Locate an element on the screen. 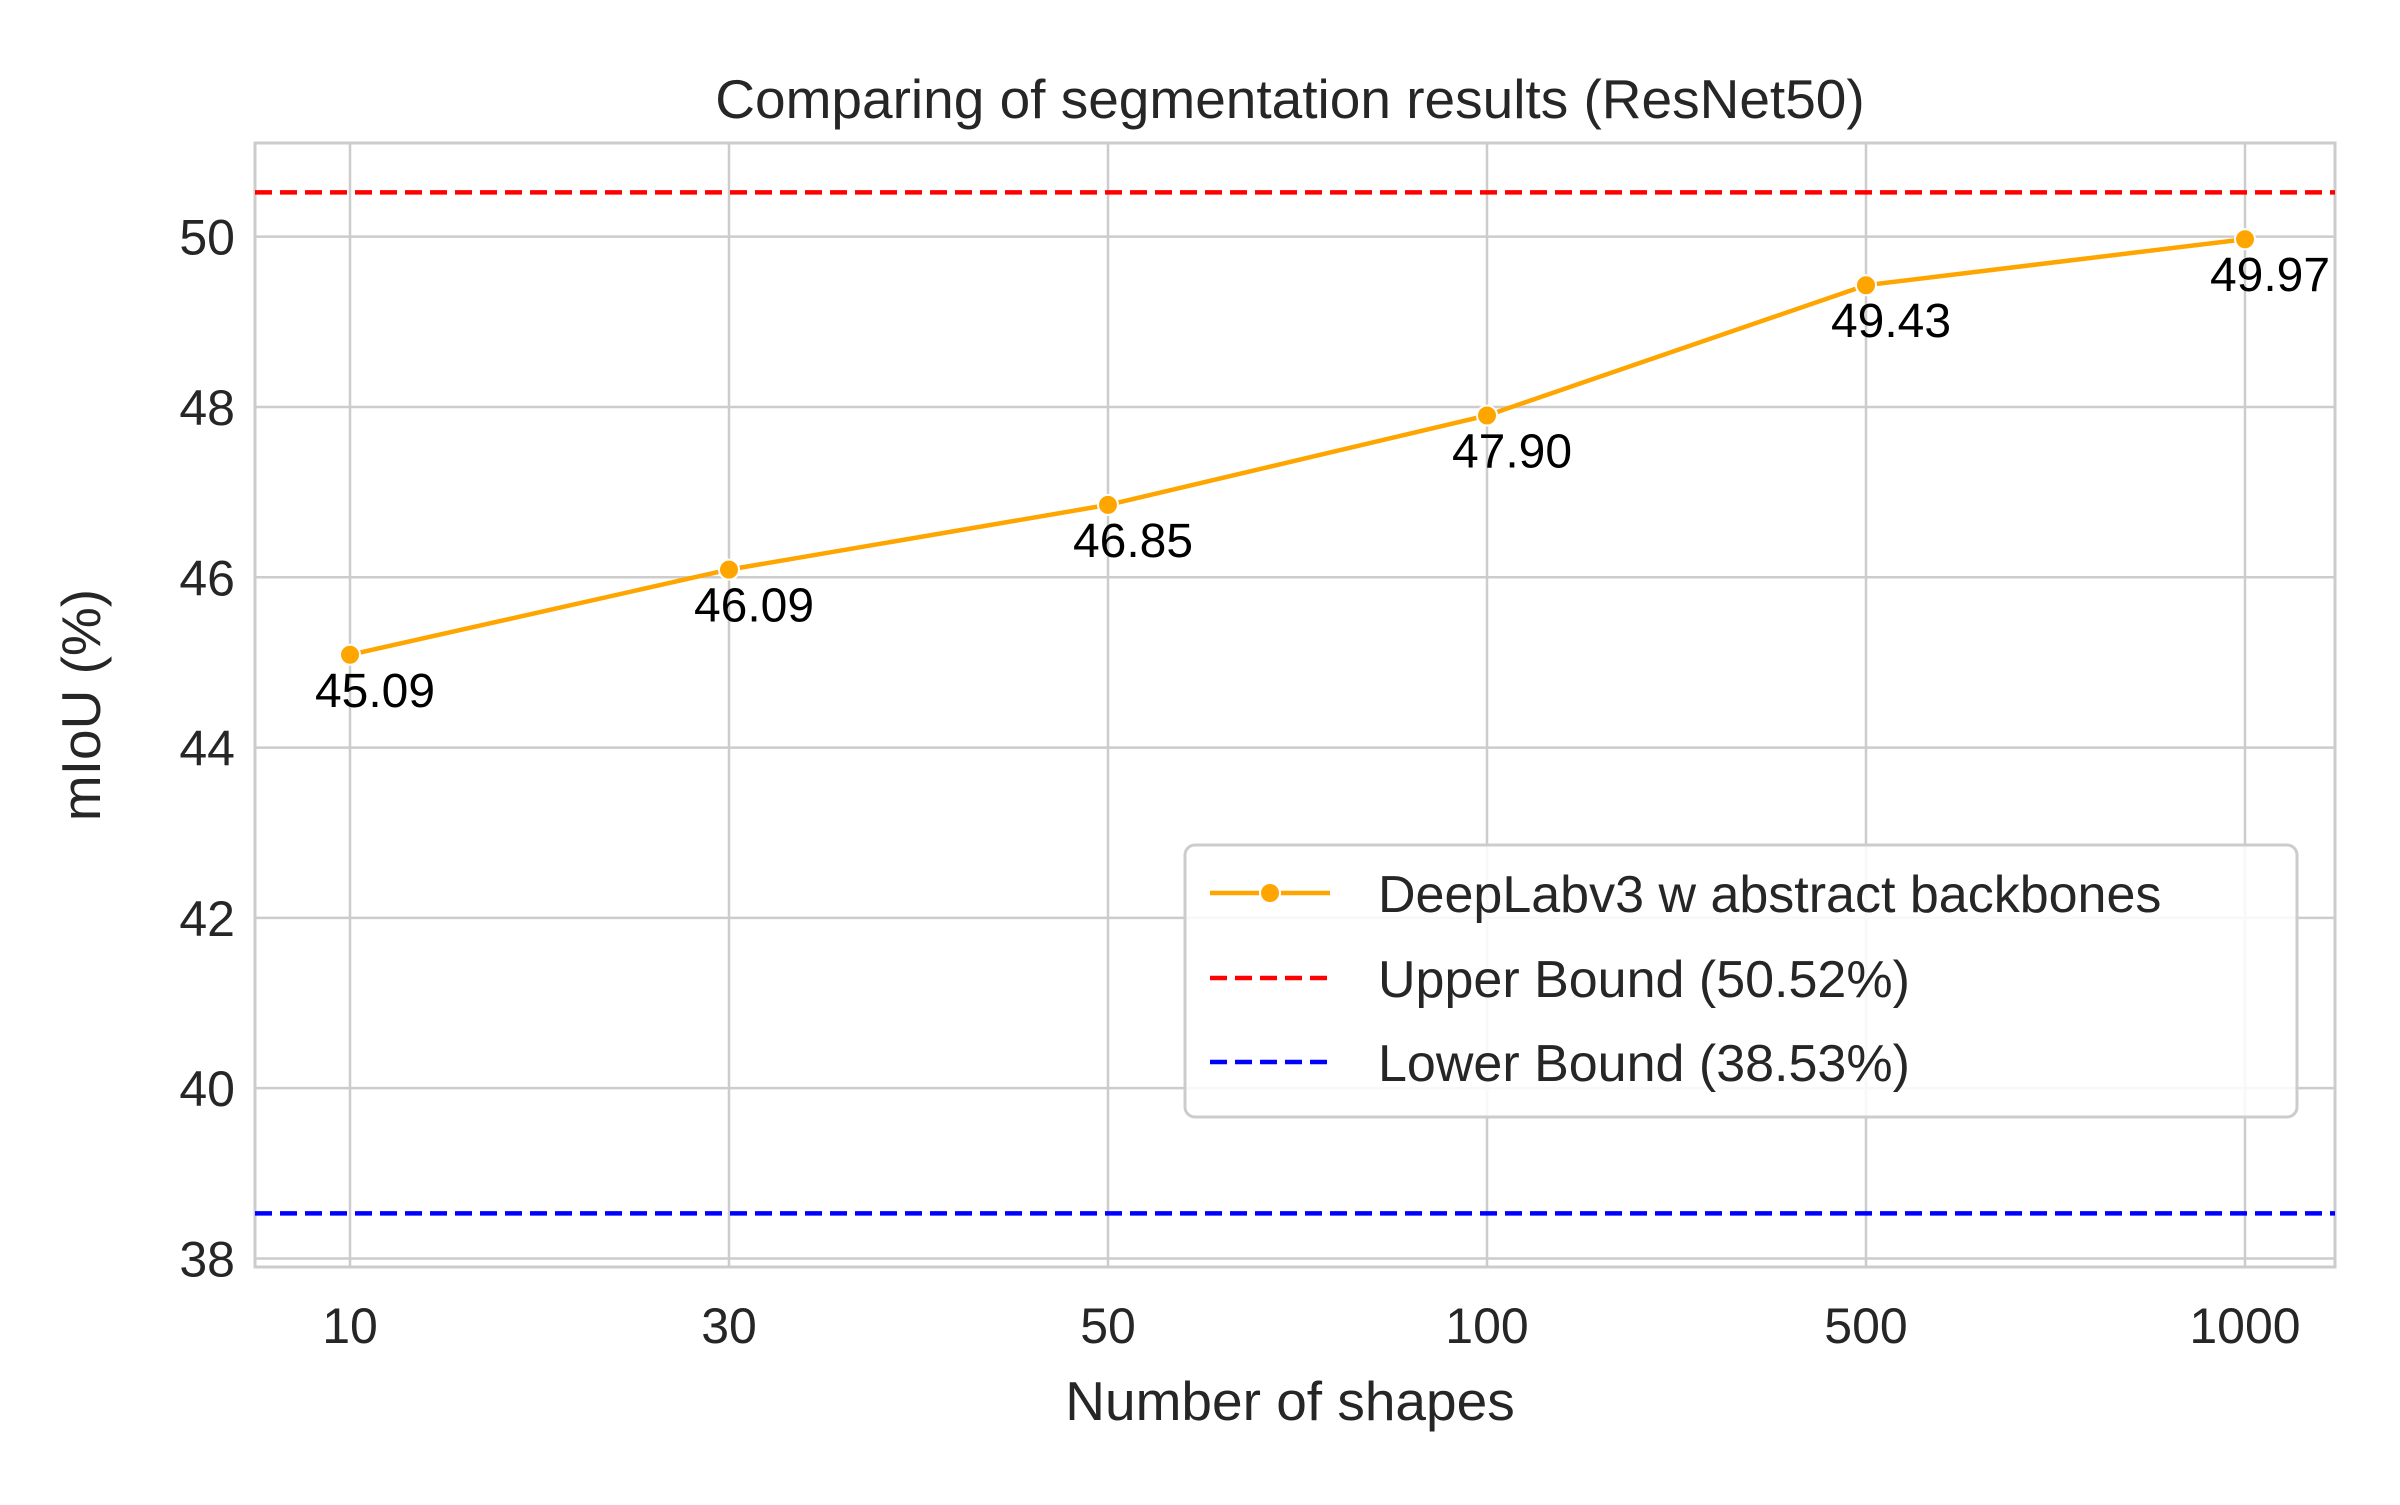  y-tick-label-42: 42 is located at coordinates (207, 919).